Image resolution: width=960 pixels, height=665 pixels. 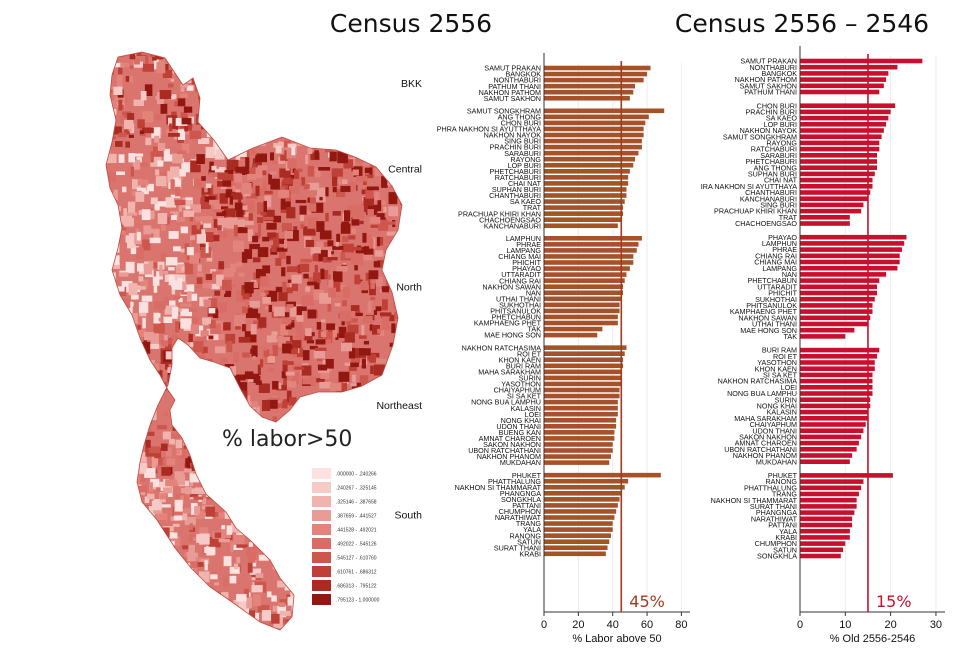 What do you see at coordinates (520, 359) in the screenshot?
I see `category-label: KHON KAEN` at bounding box center [520, 359].